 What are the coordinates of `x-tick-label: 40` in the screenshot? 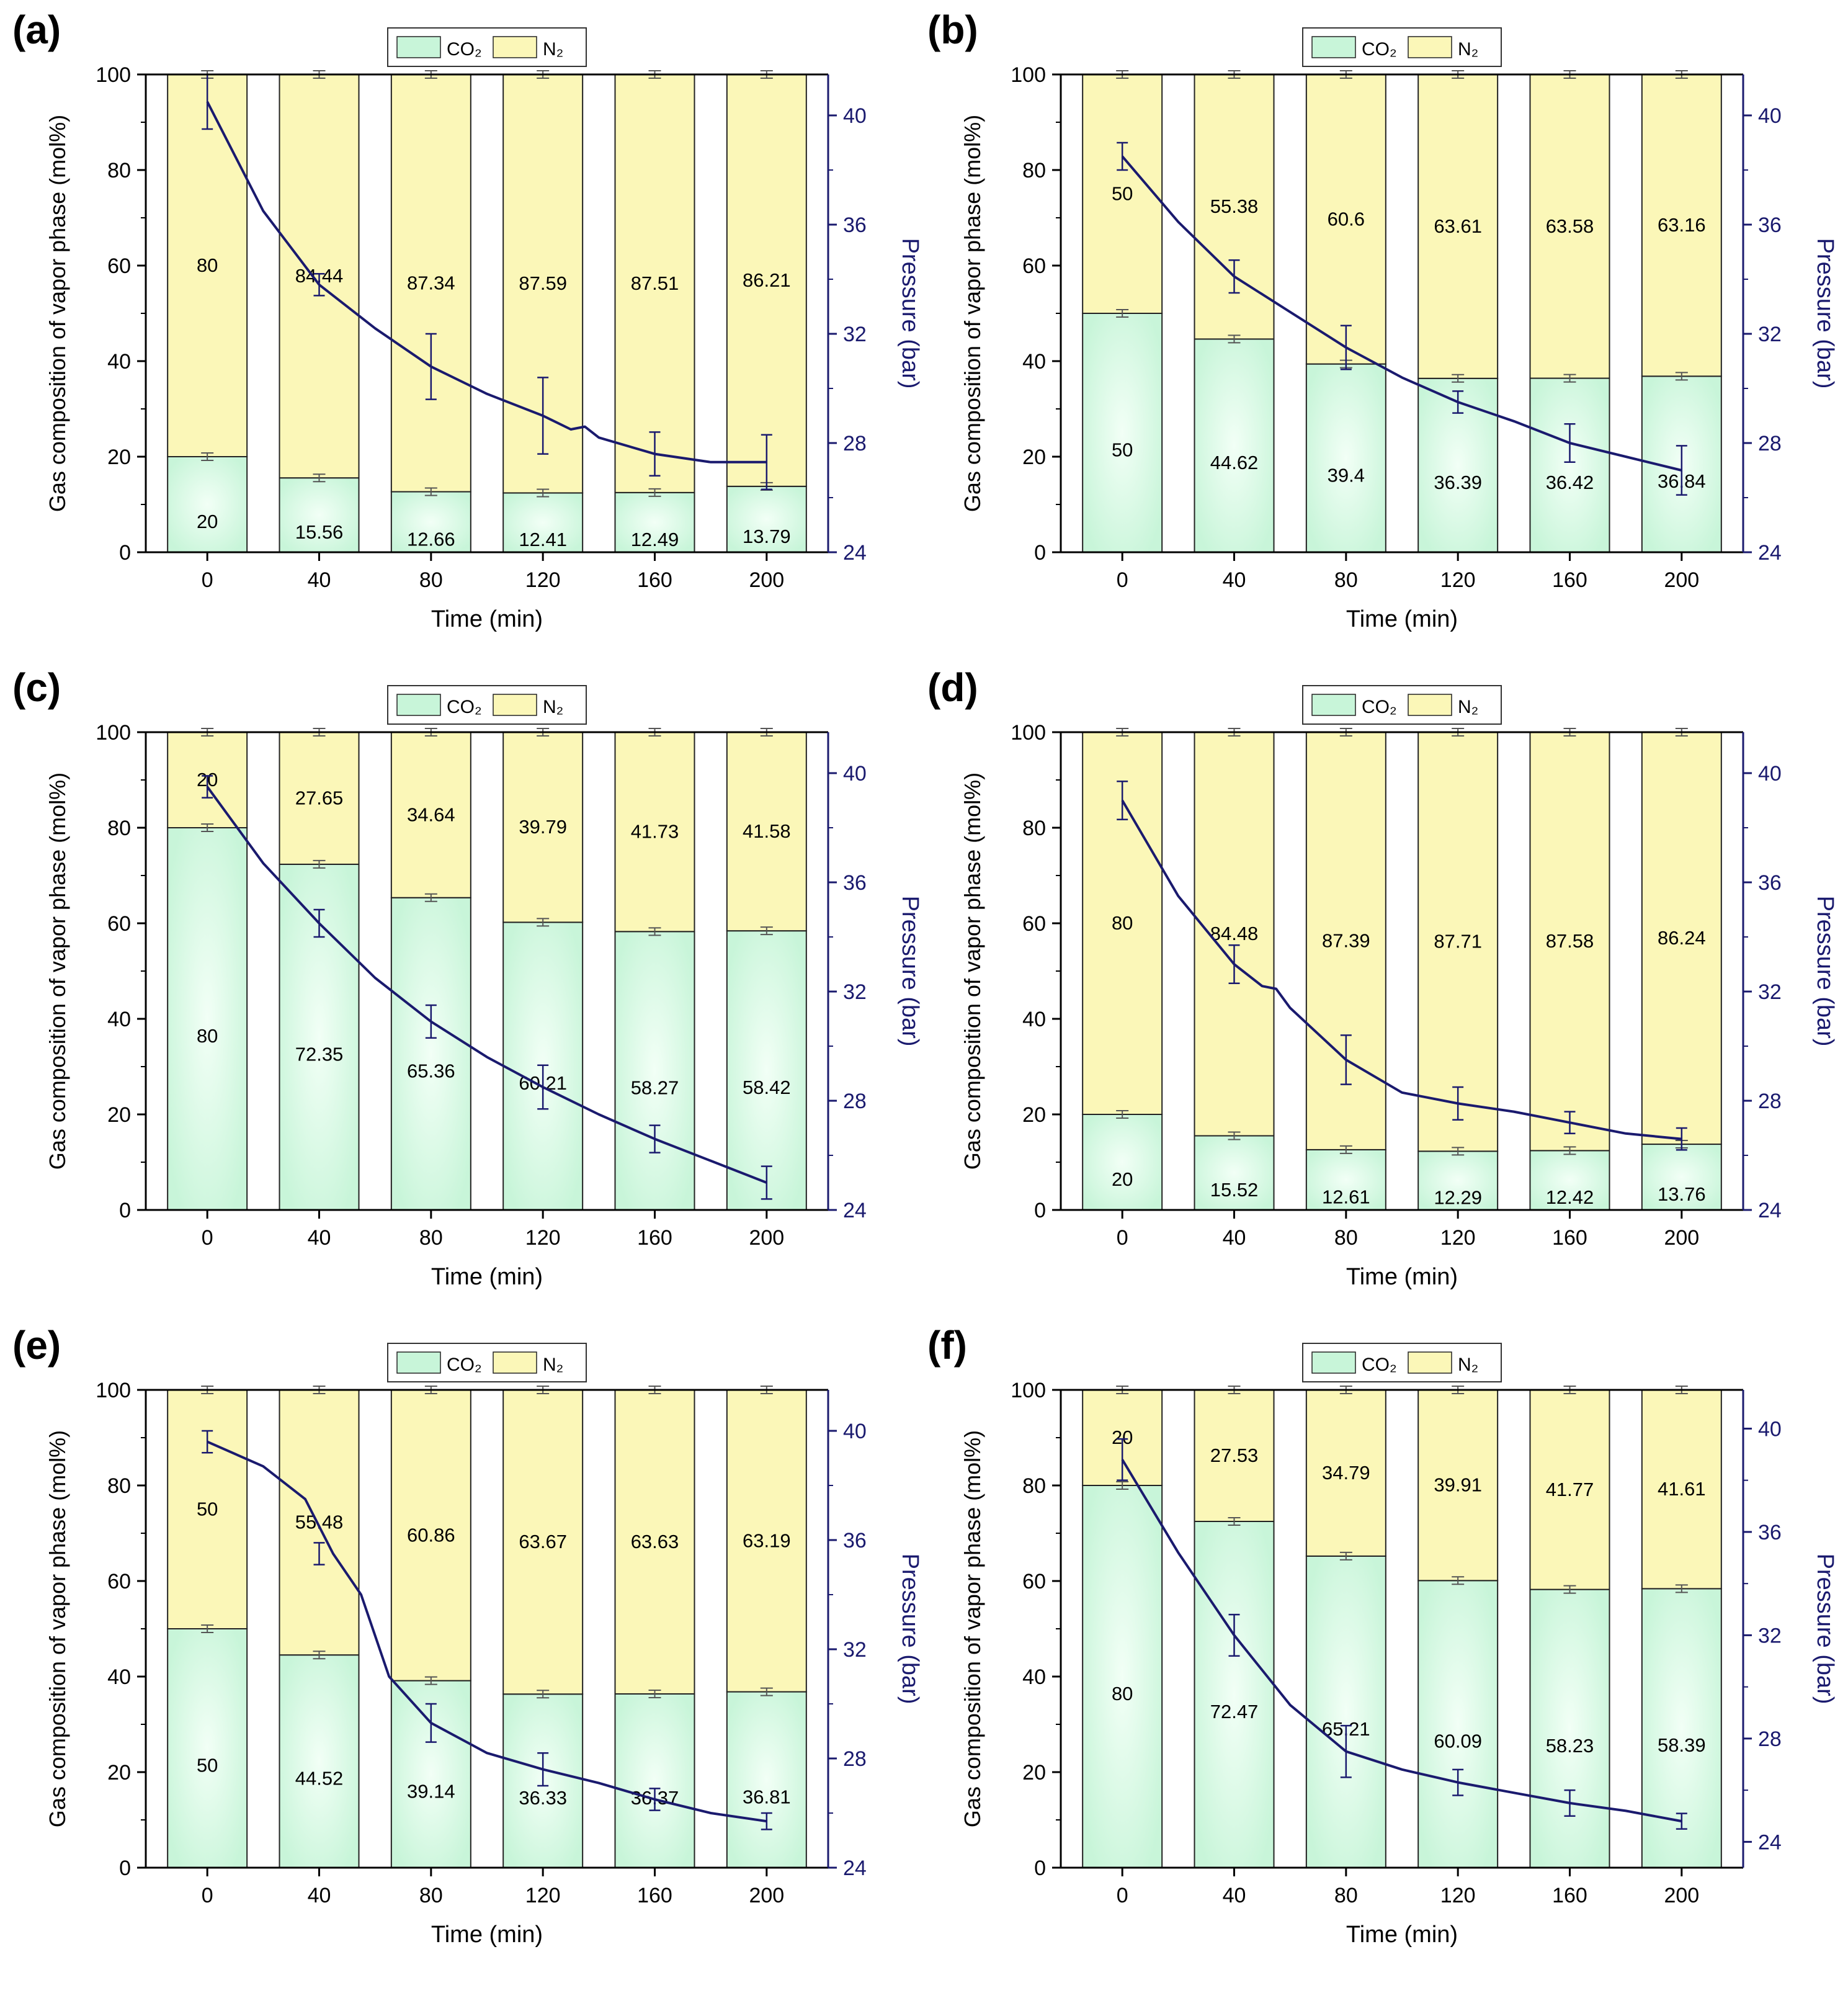 It's located at (319, 1238).